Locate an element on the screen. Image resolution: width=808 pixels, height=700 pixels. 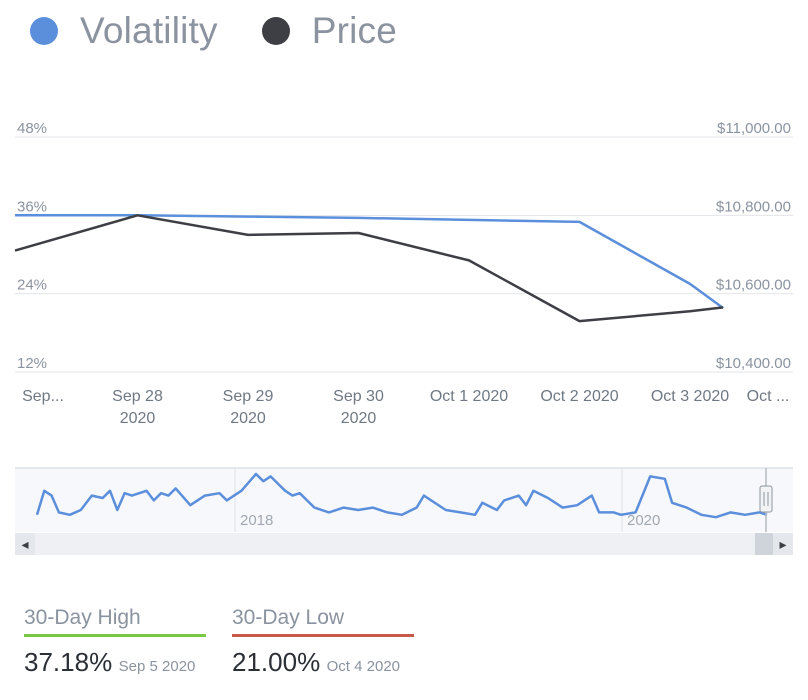
scroll-left-icon: ◂ is located at coordinates (24, 545).